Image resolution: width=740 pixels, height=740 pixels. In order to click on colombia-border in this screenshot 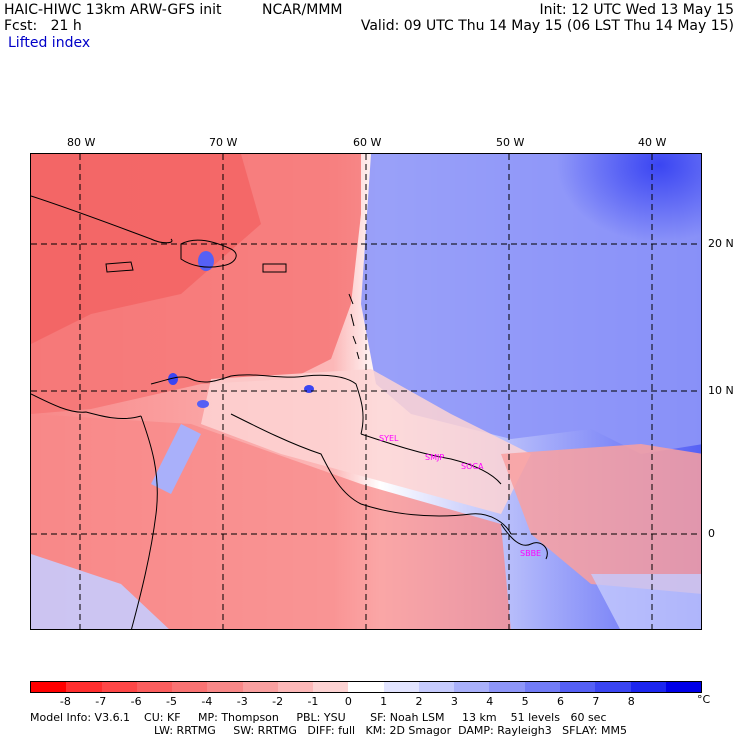, I will do `click(144, 522)`.